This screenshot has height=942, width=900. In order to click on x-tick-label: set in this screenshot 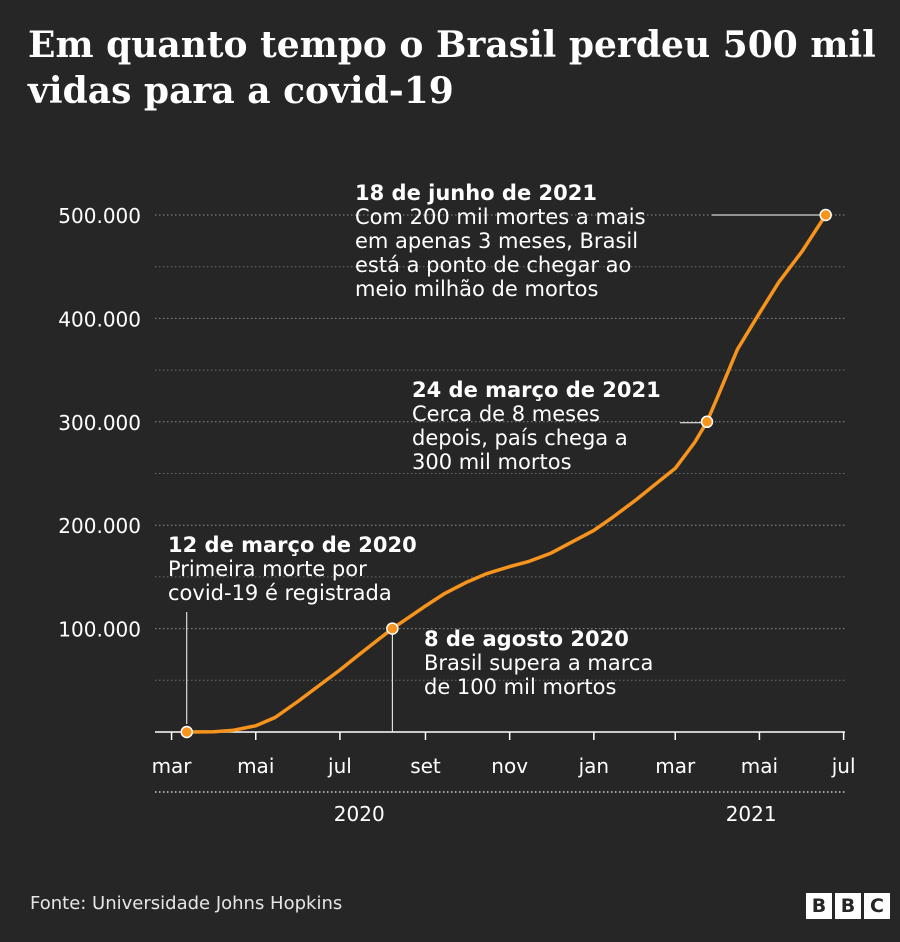, I will do `click(425, 766)`.